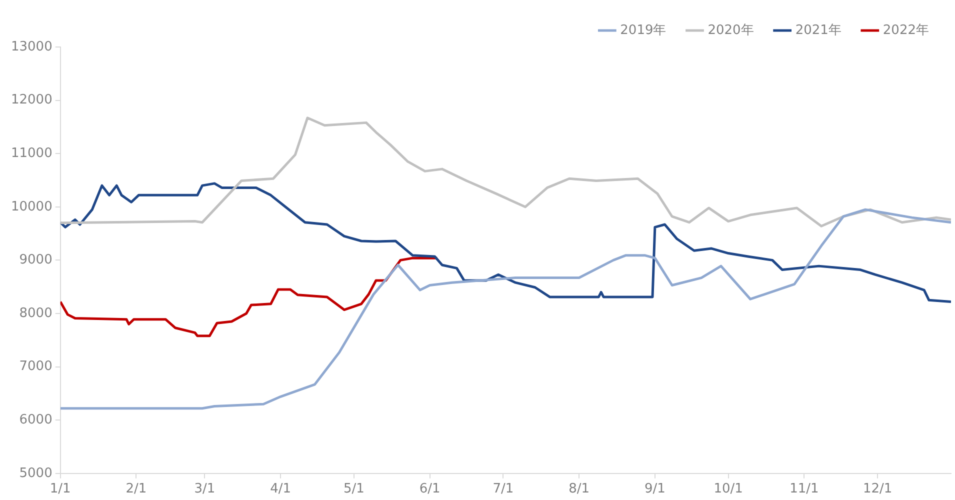 The width and height of the screenshot is (955, 500). I want to click on y-tick-label: 9000, so click(35, 260).